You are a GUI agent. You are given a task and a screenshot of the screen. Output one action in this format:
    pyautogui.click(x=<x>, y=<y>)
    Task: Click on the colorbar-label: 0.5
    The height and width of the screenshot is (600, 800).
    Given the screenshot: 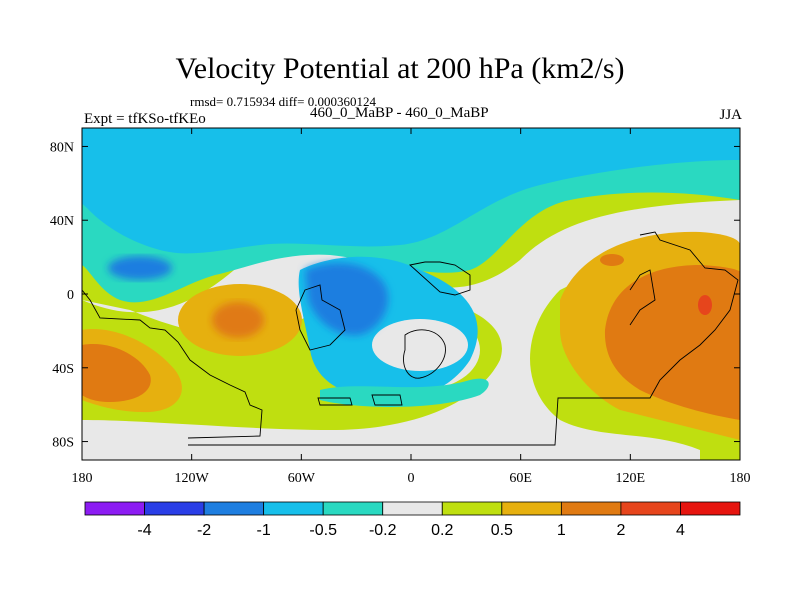 What is the action you would take?
    pyautogui.click(x=502, y=530)
    